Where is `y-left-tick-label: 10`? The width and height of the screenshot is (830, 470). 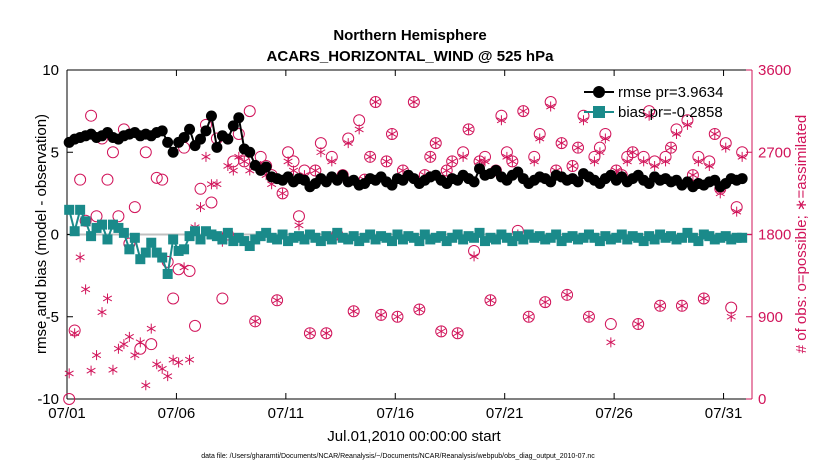
y-left-tick-label: 10 is located at coordinates (50, 70).